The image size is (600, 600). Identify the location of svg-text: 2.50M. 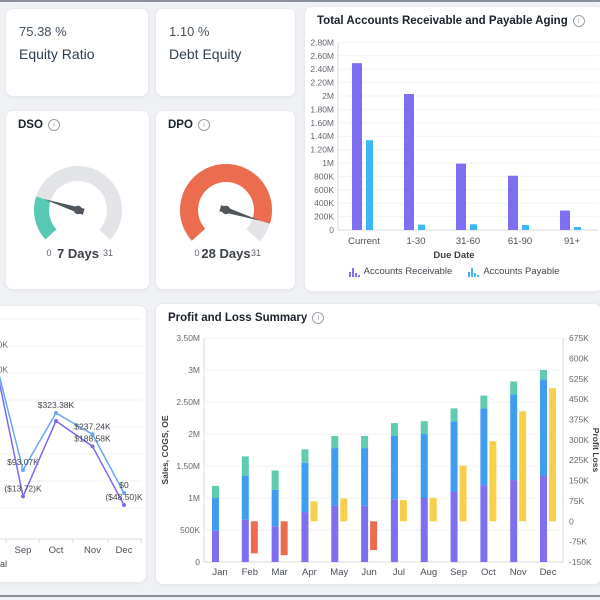
(188, 402).